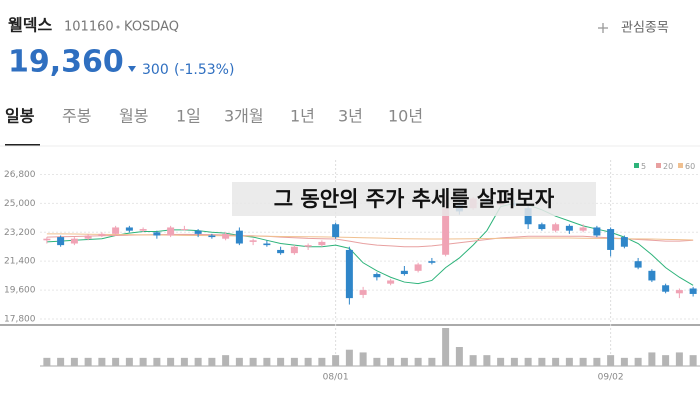  I want to click on tab: 3개월, so click(244, 116).